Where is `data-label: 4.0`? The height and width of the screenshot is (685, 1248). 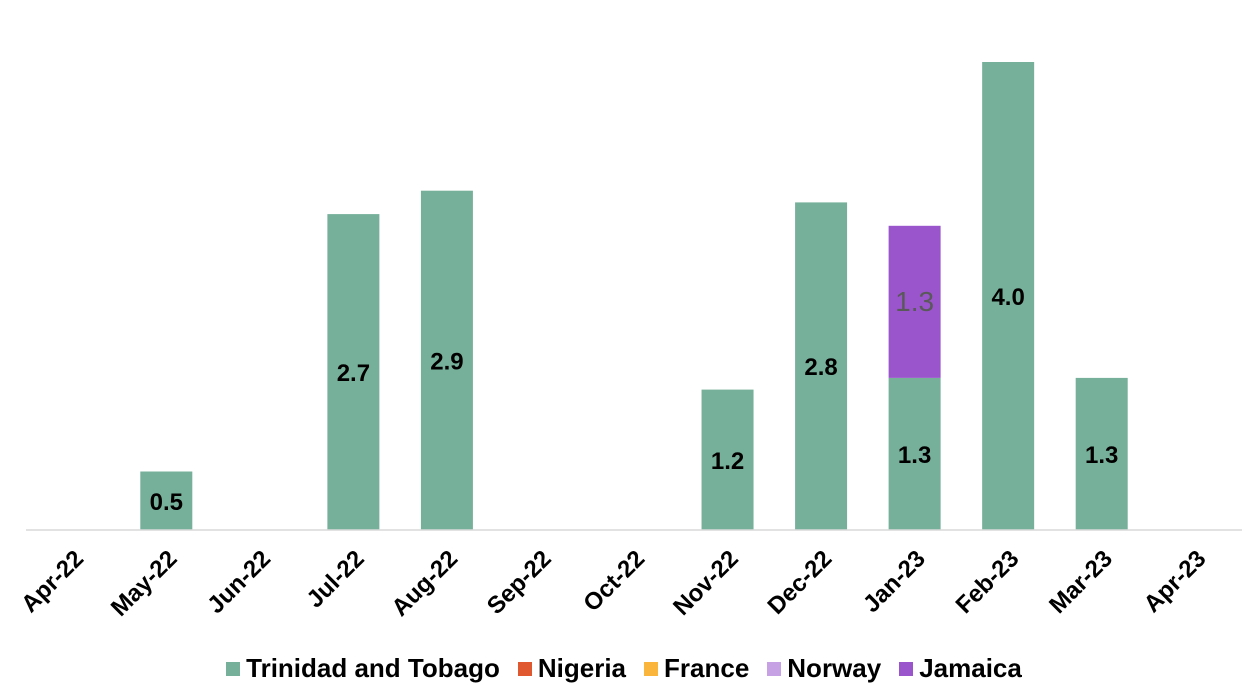
data-label: 4.0 is located at coordinates (1007, 297).